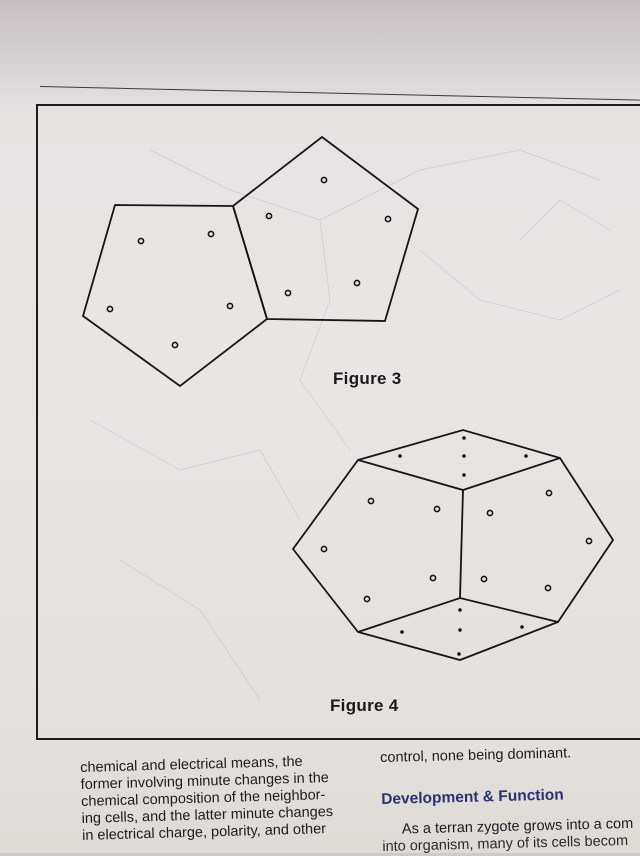 Image resolution: width=640 pixels, height=856 pixels. I want to click on hexagon-outline, so click(453, 545).